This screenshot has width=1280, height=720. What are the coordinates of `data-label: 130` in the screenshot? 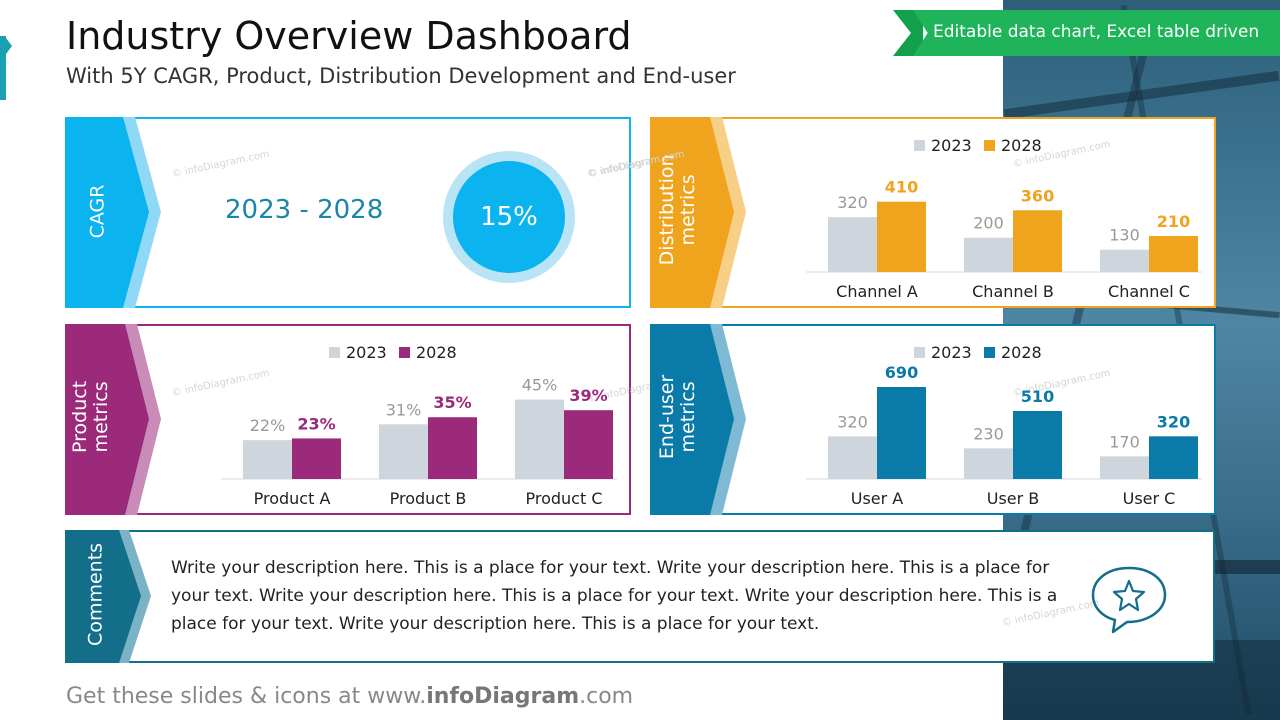 It's located at (1124, 235).